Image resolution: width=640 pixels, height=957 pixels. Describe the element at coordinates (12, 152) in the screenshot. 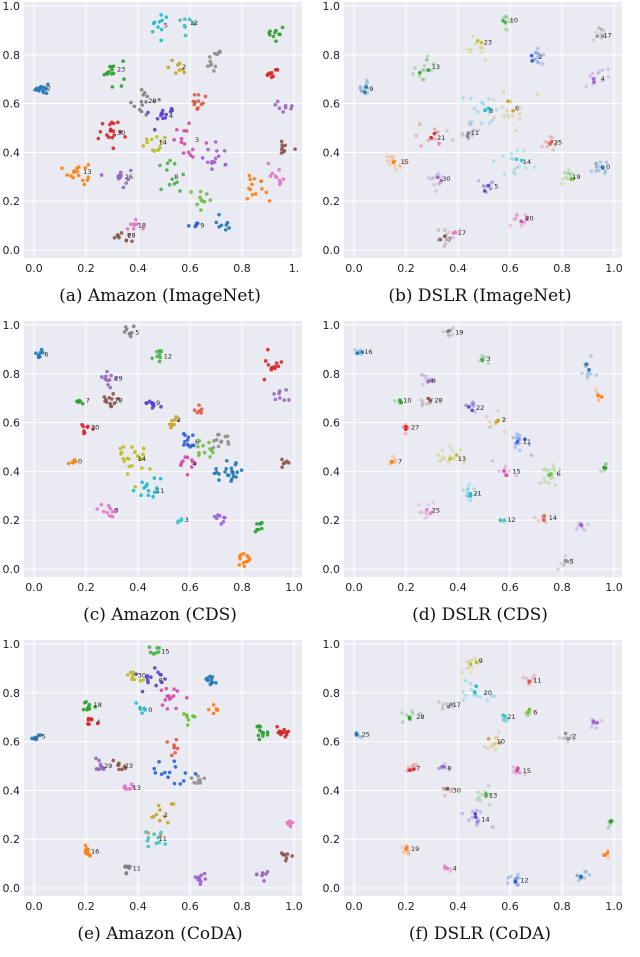

I see `y-tick-label: 0.4` at that location.